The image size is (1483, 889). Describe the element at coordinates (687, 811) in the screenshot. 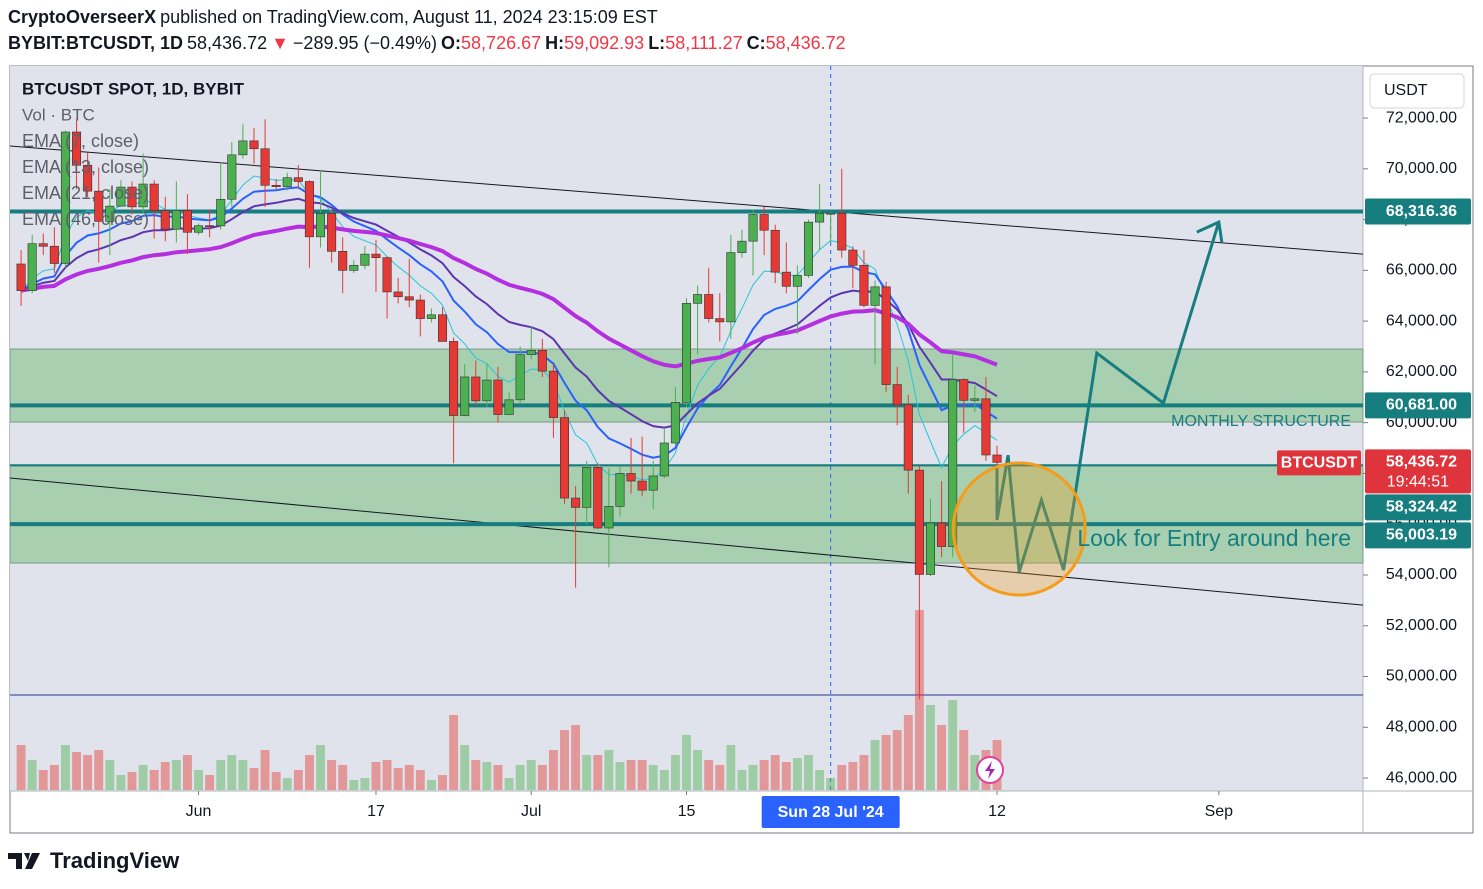

I see `x-tick-label: 15` at that location.